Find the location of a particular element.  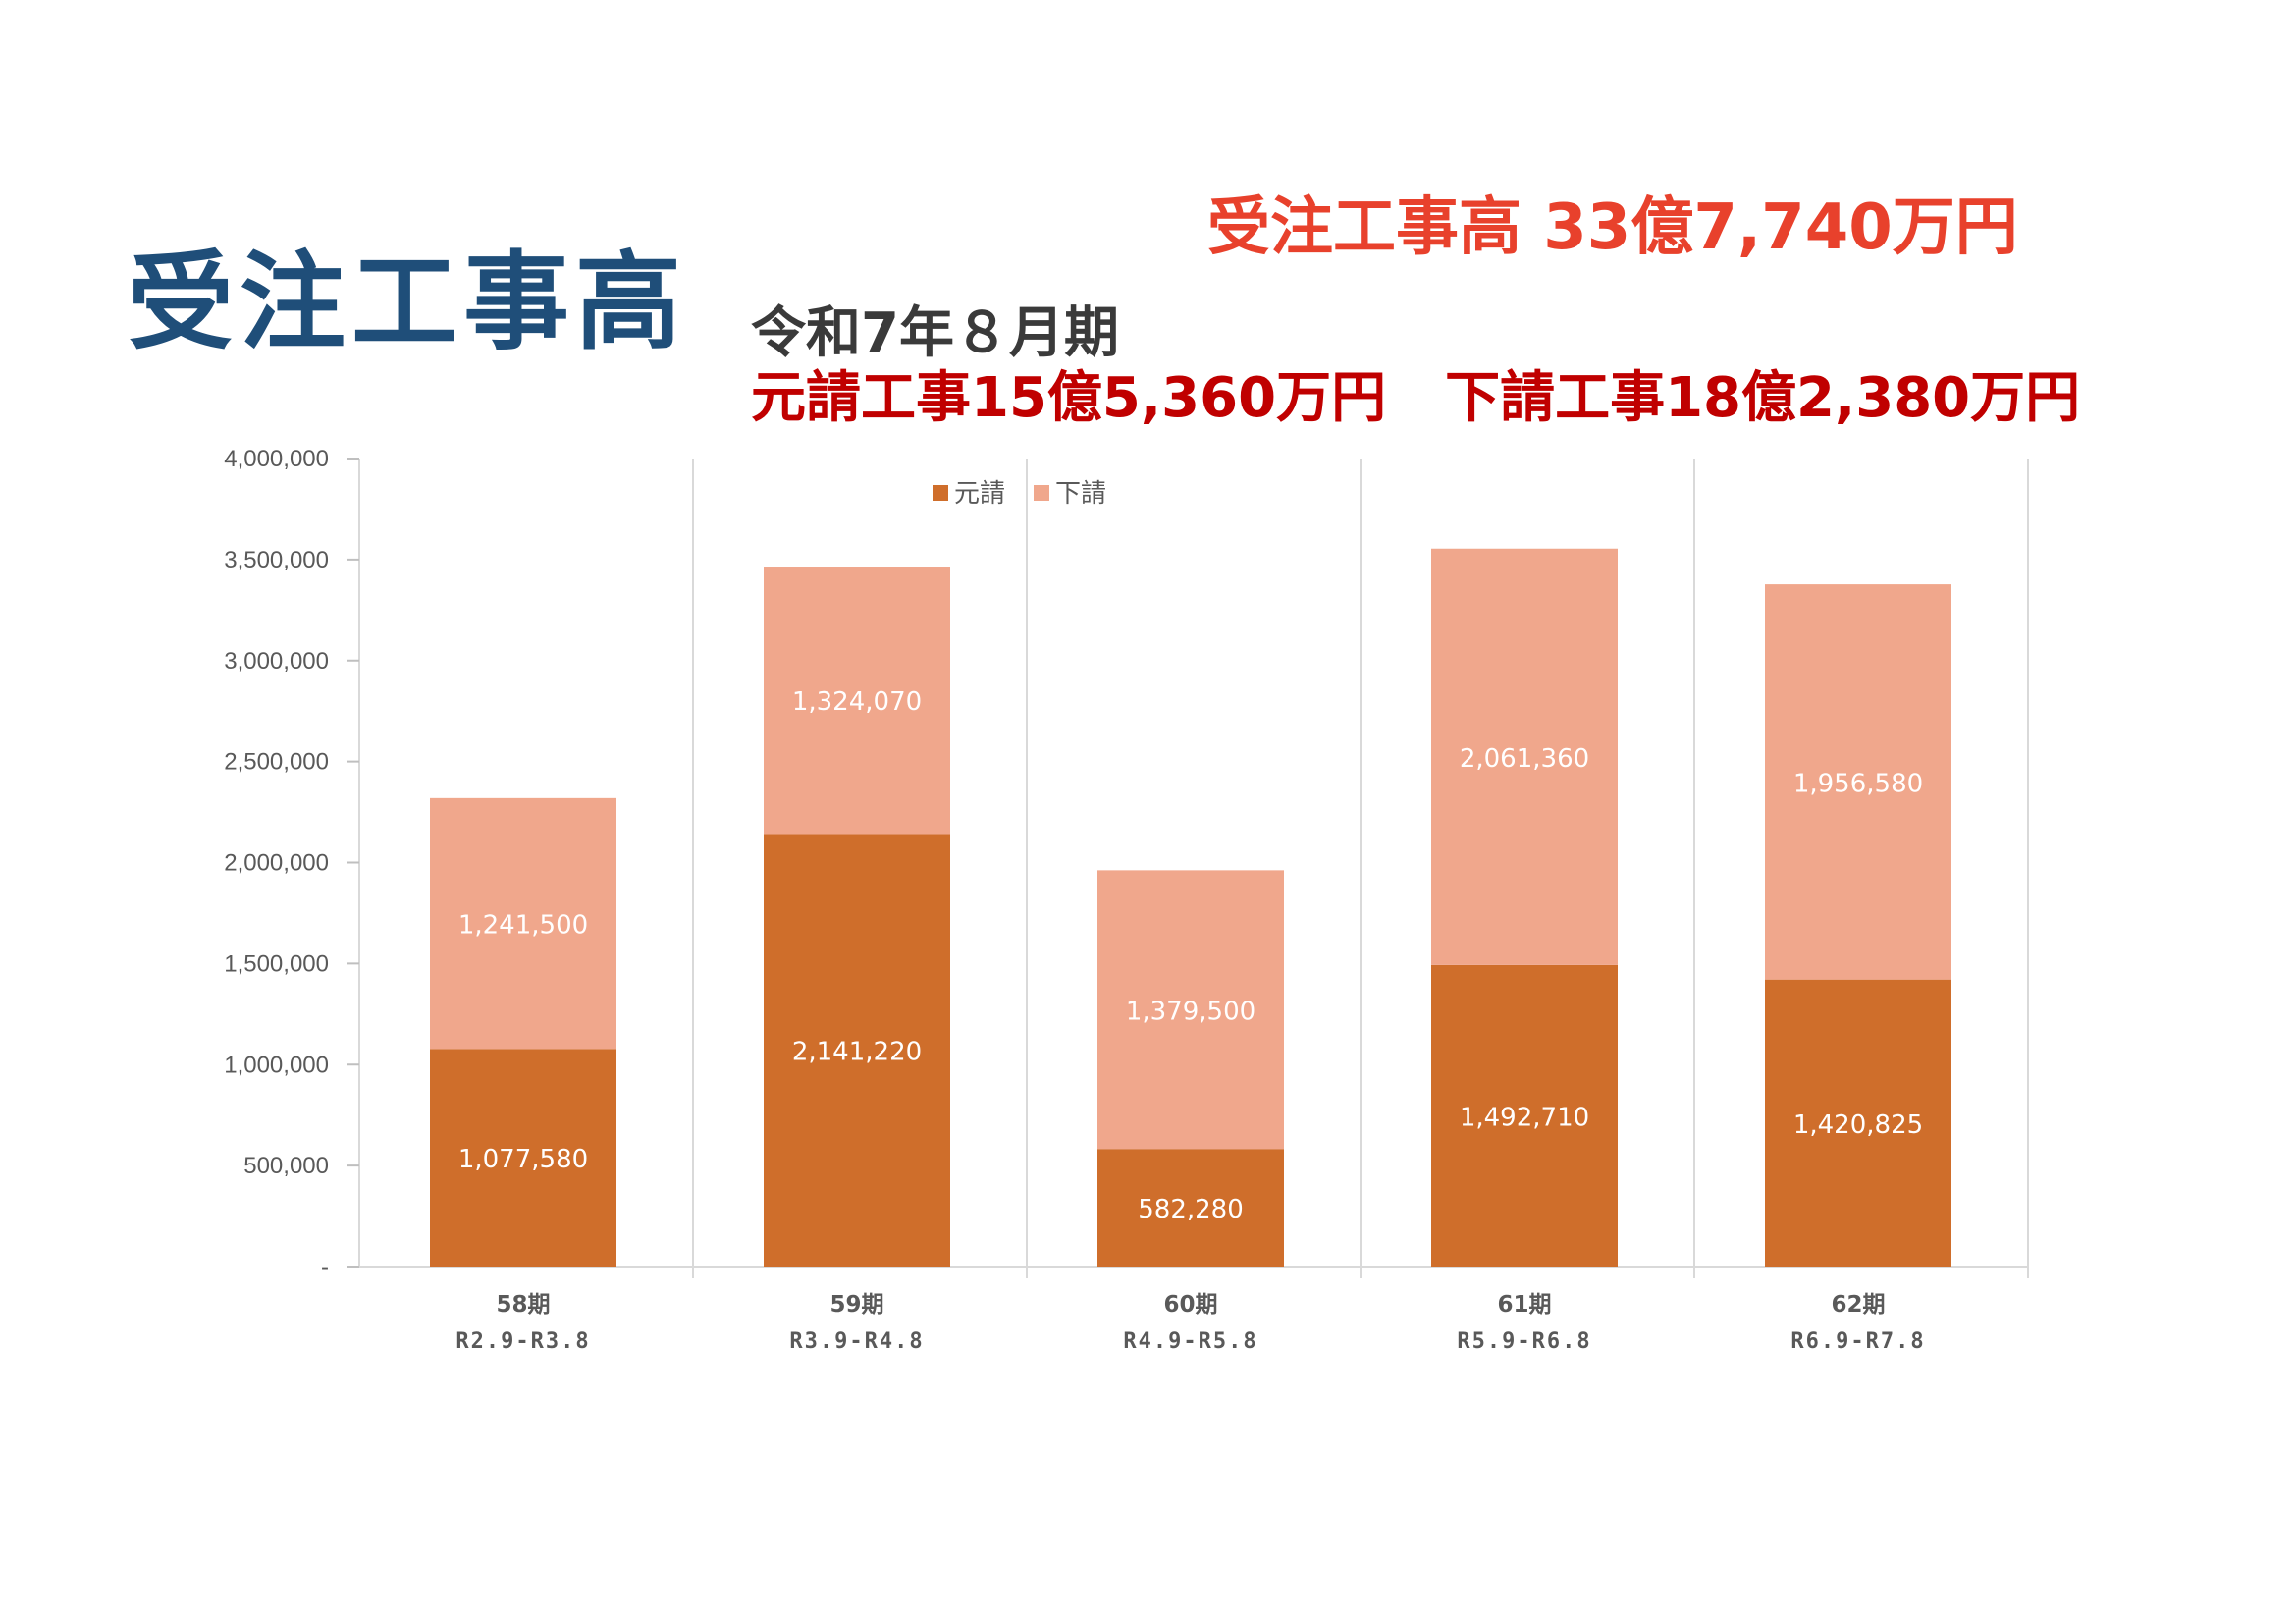

legend-swatch-prime is located at coordinates (940, 493).